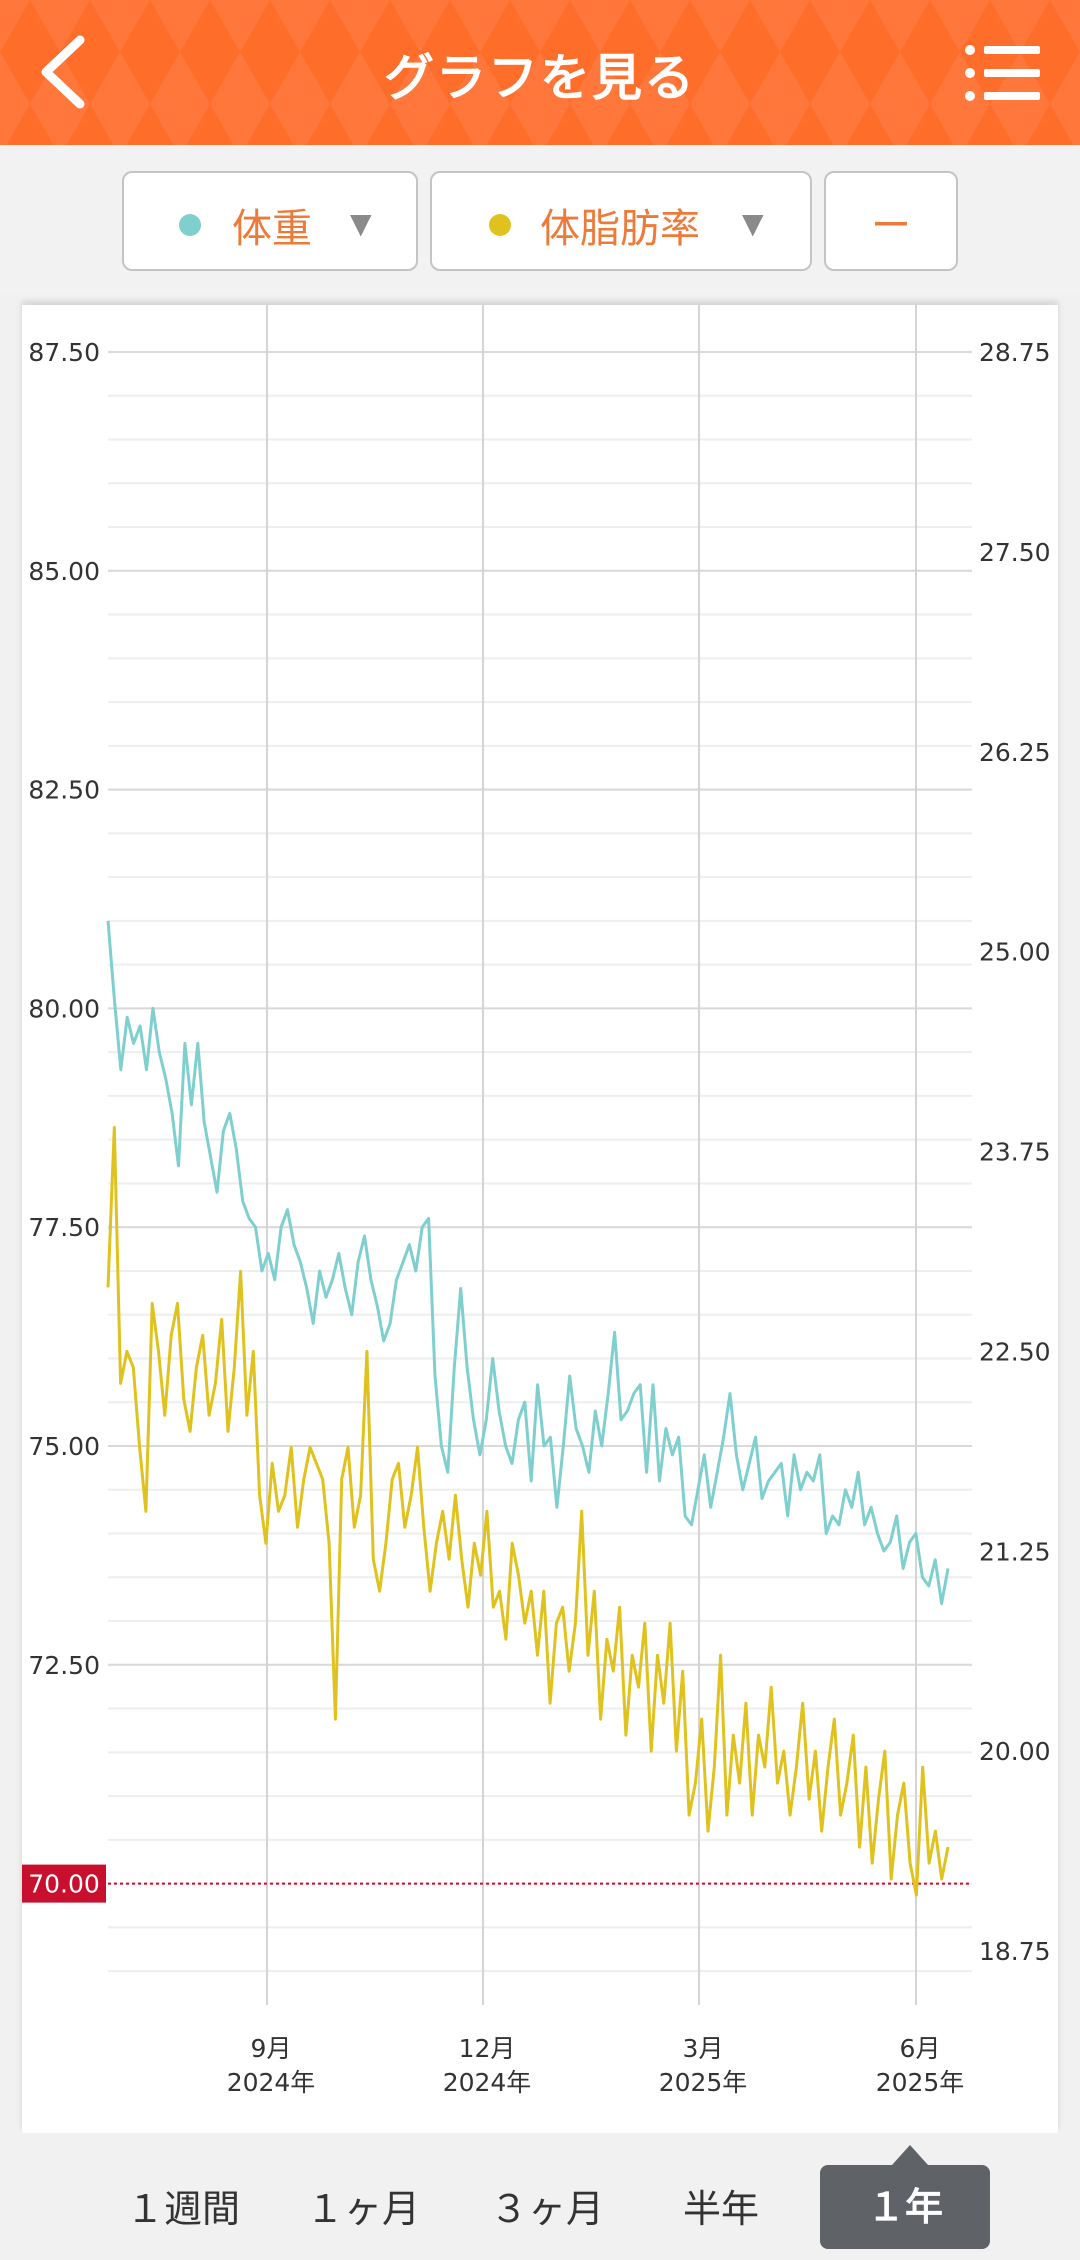 Image resolution: width=1080 pixels, height=2260 pixels. Describe the element at coordinates (64, 1665) in the screenshot. I see `left-axis-tick-label: 72.50` at that location.